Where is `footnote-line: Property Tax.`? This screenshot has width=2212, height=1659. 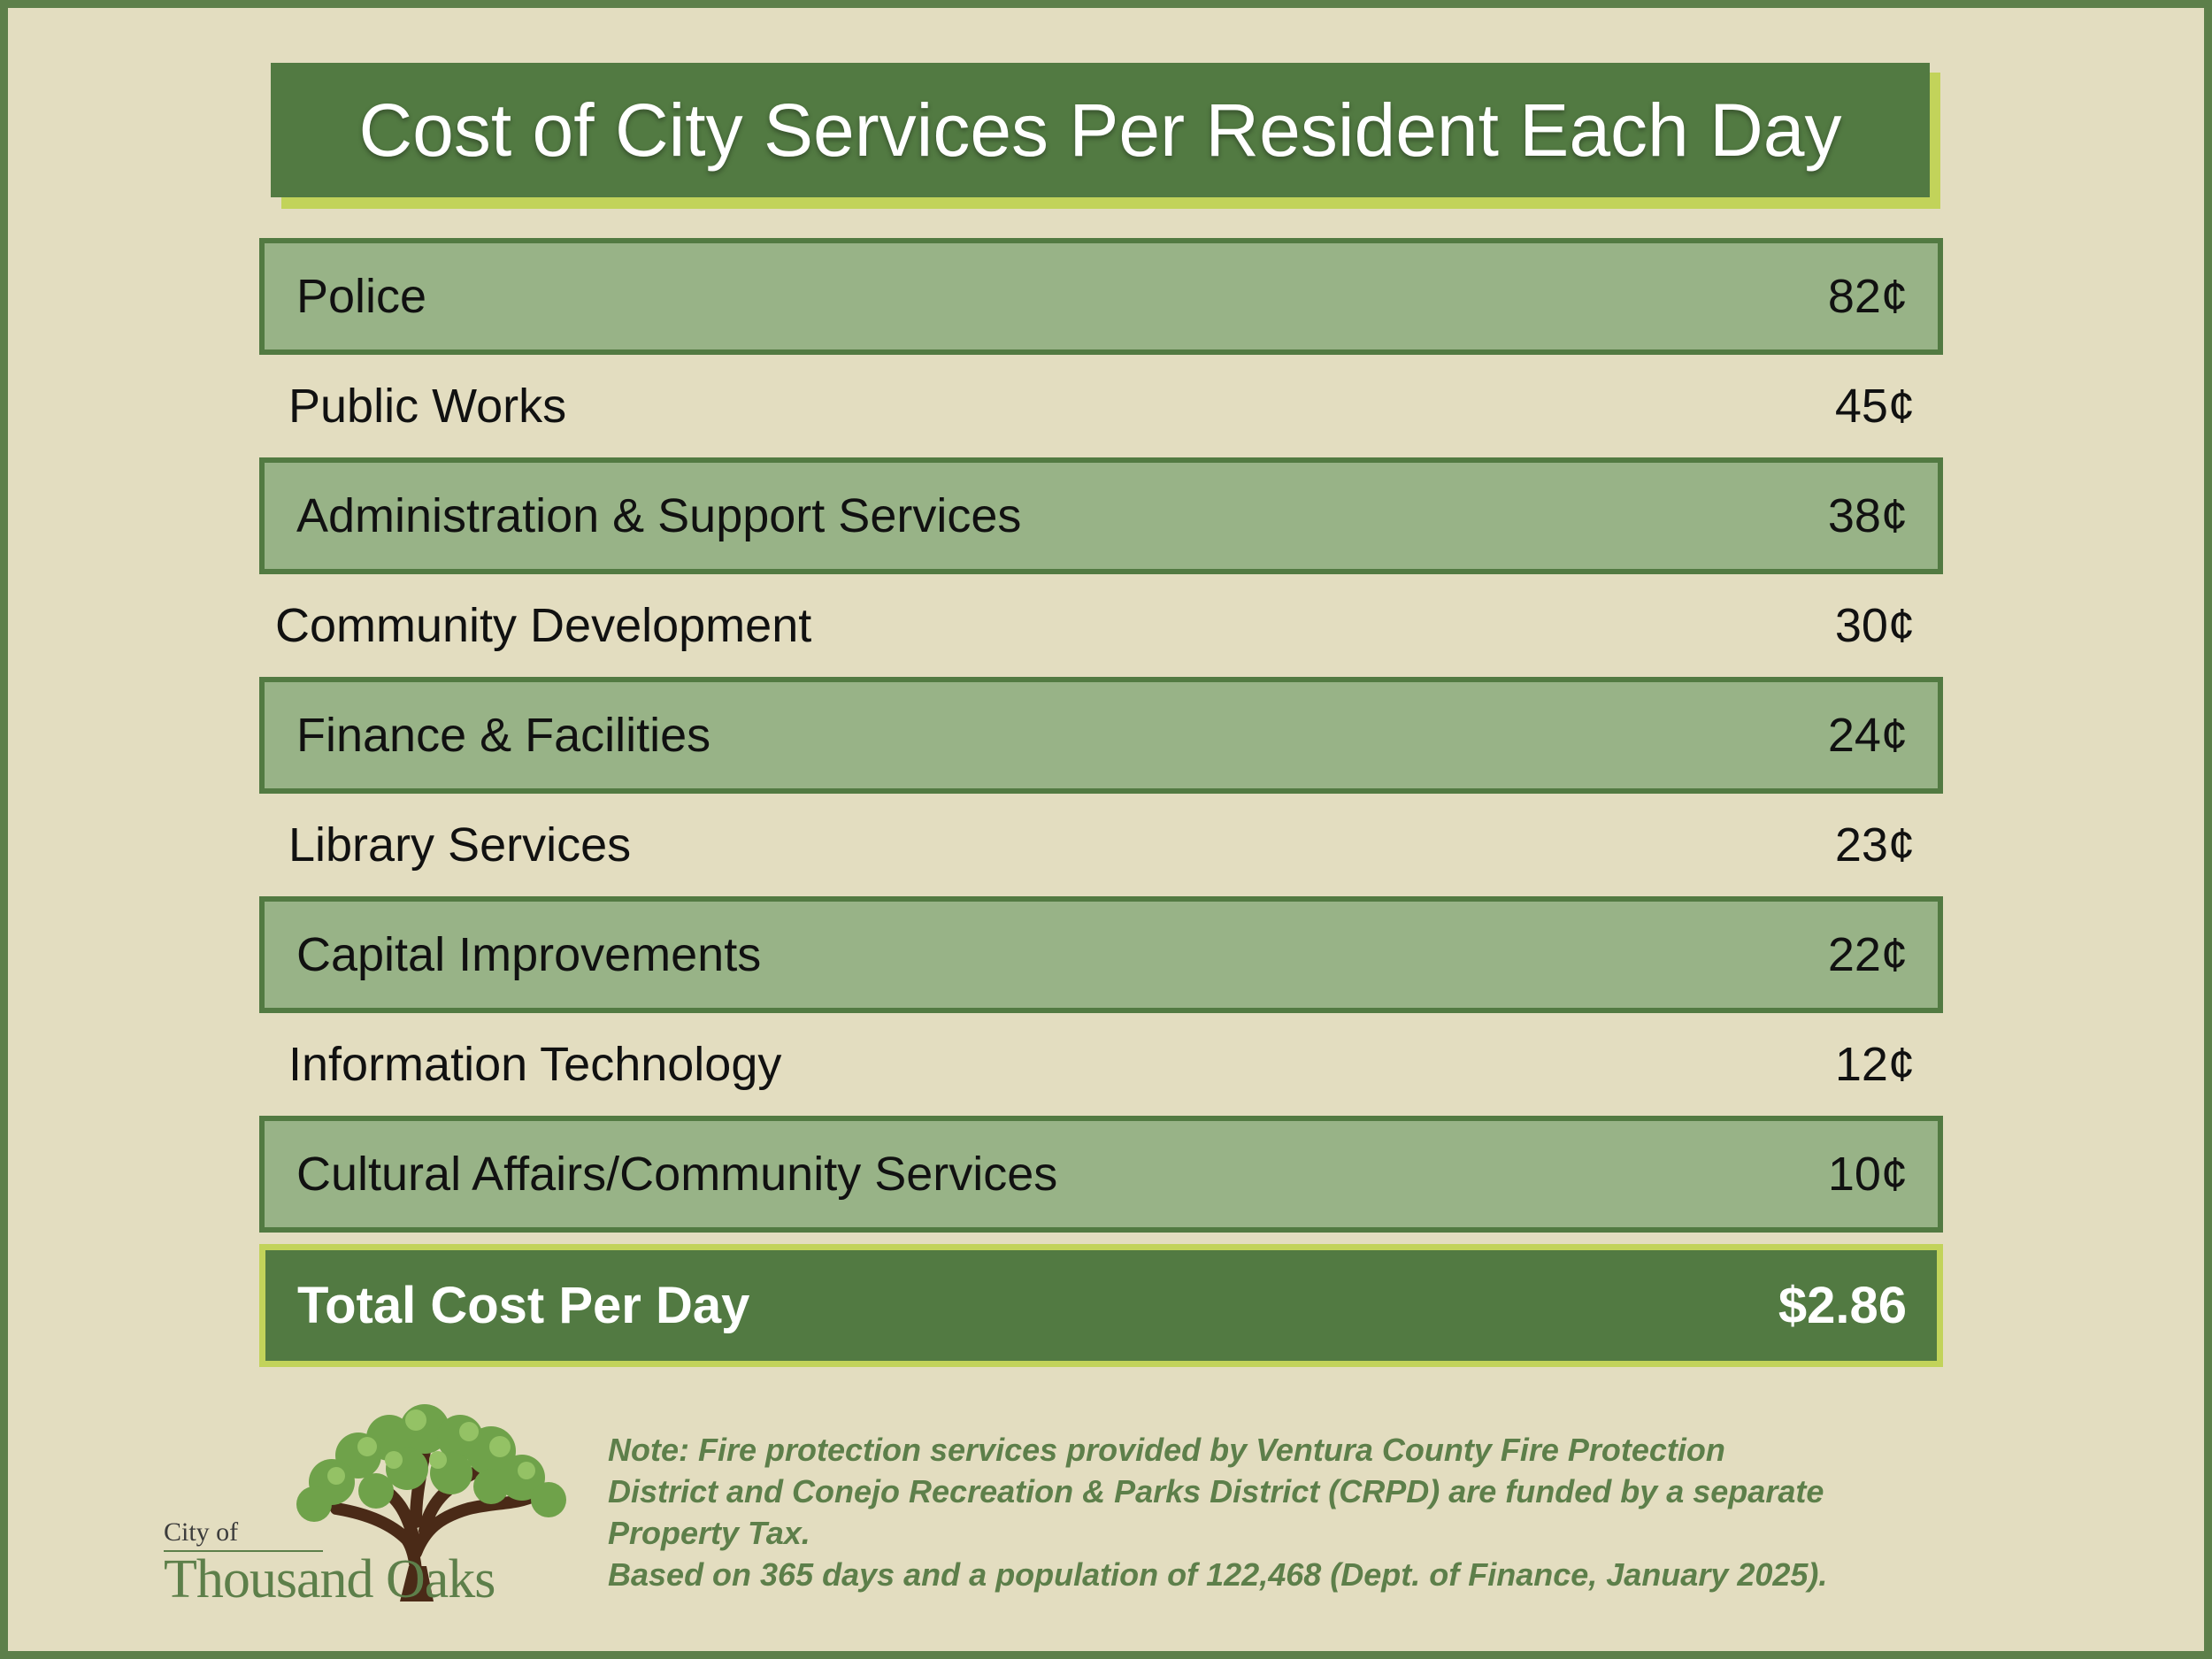 footnote-line: Property Tax. is located at coordinates (709, 1533).